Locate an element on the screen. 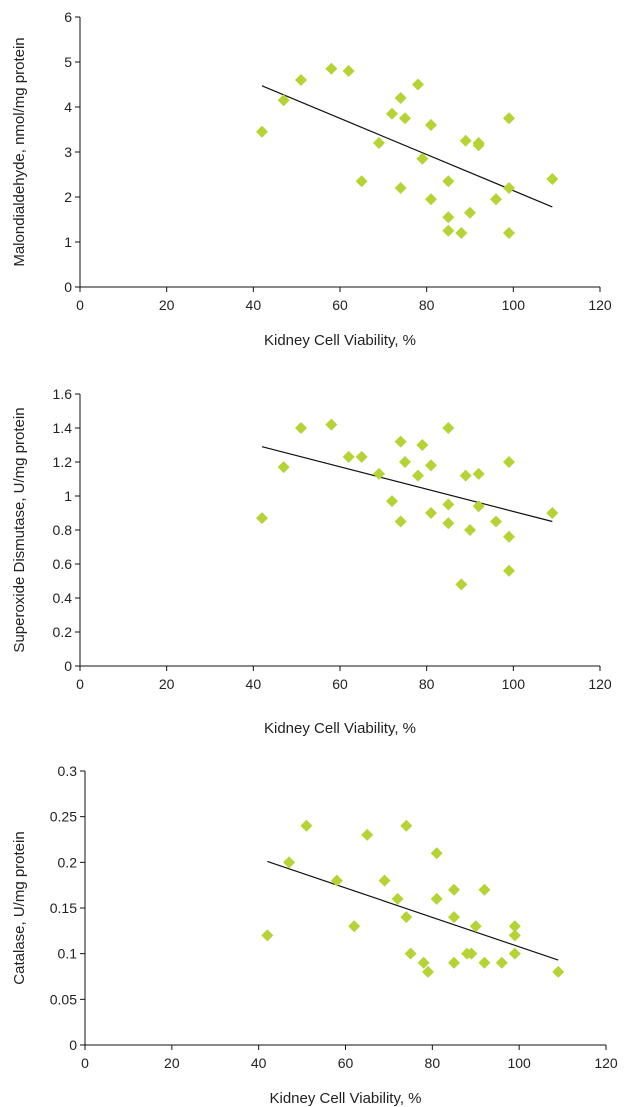  y-tick-label: 1.2 is located at coordinates (63, 462).